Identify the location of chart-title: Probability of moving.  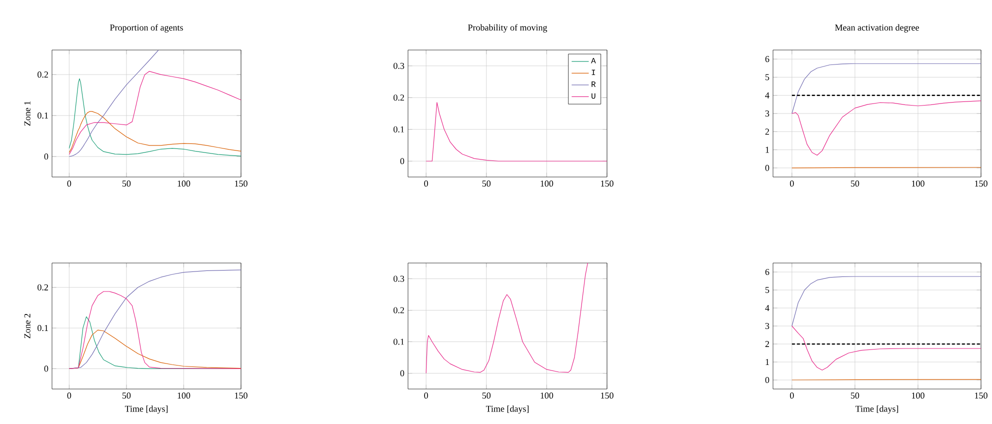
(508, 28).